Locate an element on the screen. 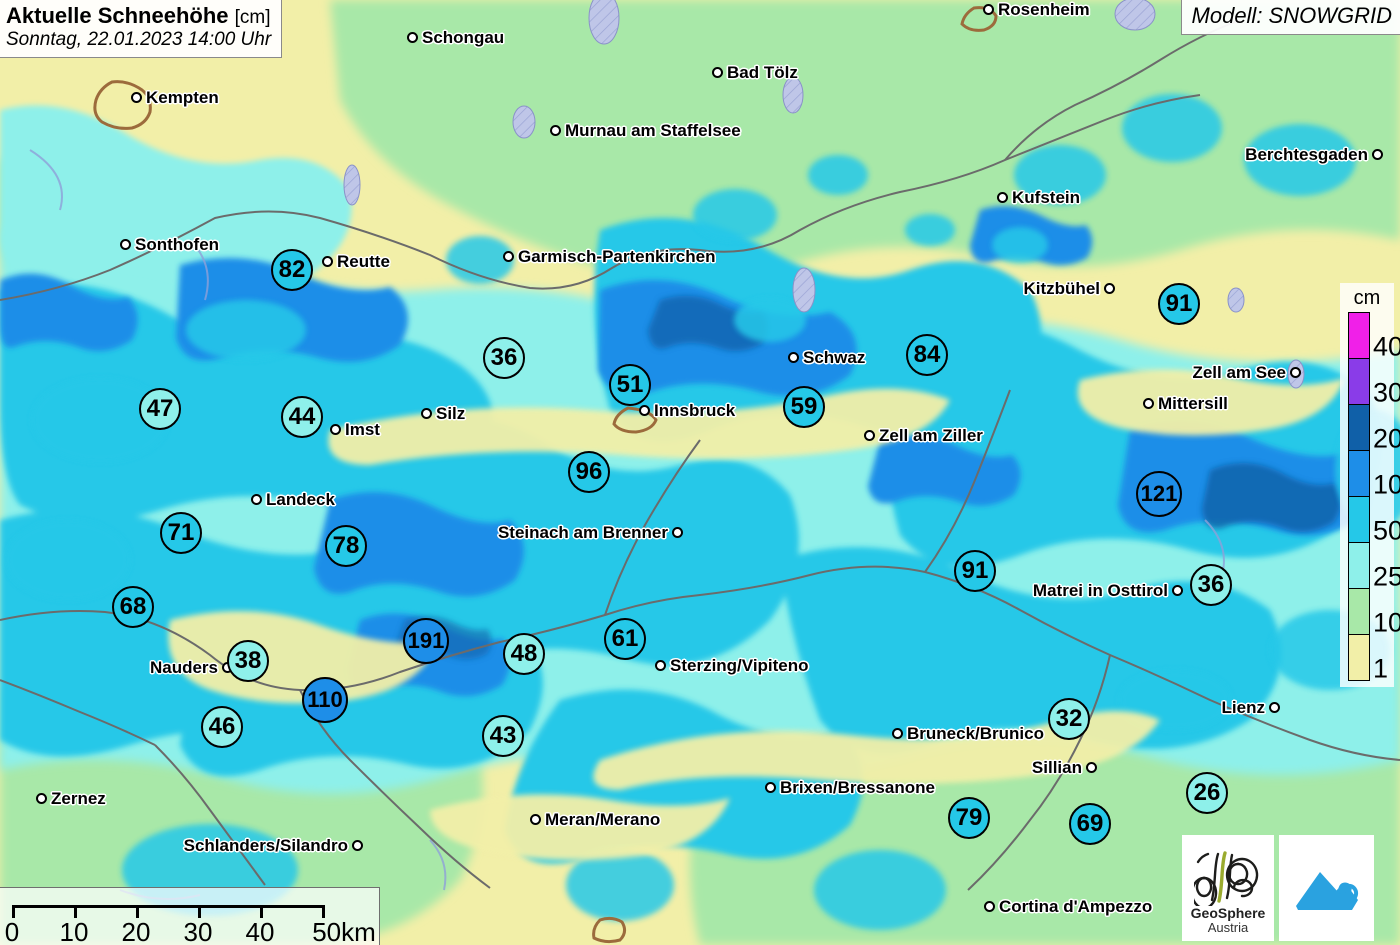 The width and height of the screenshot is (1400, 945). station-value-marker: 110 is located at coordinates (325, 700).